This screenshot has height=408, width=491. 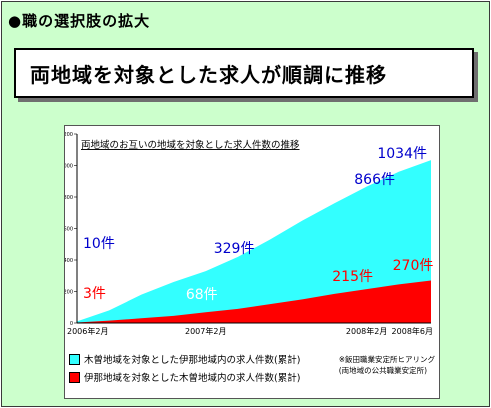 I want to click on source-line-1: ※飯田職業安定所ヒアリング, so click(x=386, y=359).